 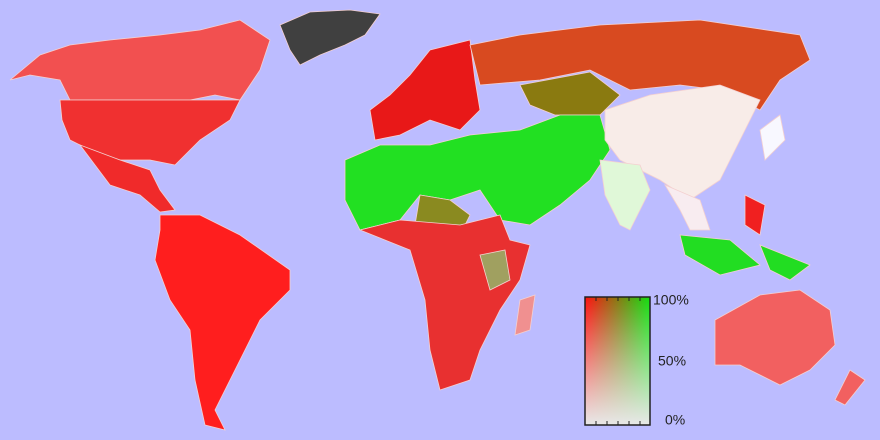 What do you see at coordinates (525, 315) in the screenshot?
I see `madagascar` at bounding box center [525, 315].